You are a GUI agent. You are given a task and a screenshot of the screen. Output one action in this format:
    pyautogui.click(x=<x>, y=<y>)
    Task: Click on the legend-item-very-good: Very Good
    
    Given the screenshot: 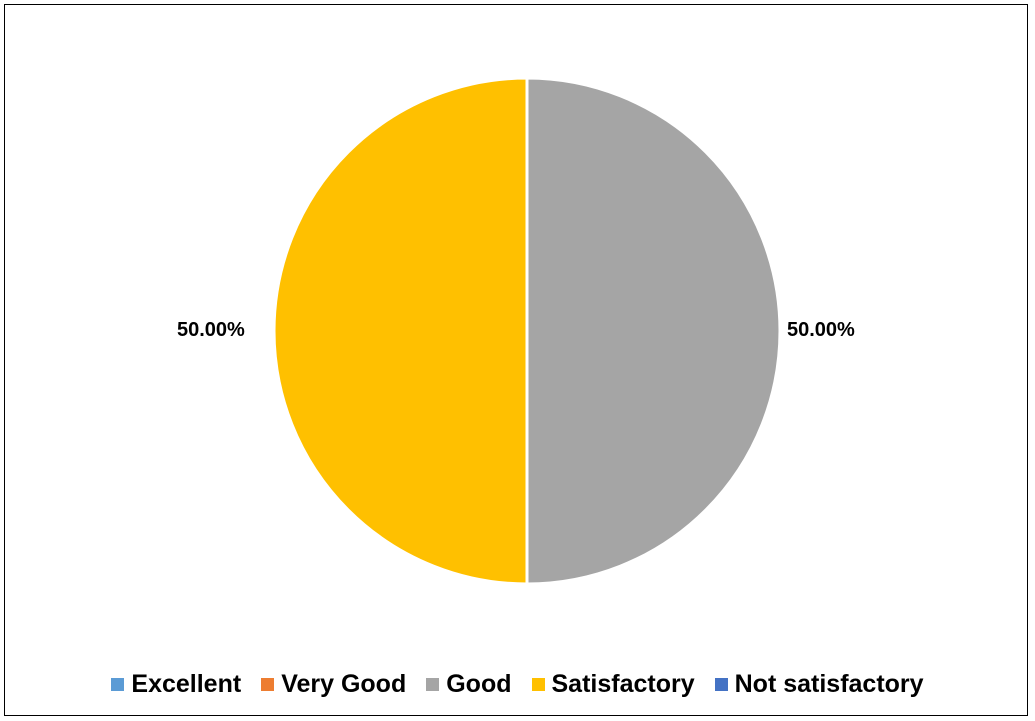 What is the action you would take?
    pyautogui.click(x=333, y=684)
    